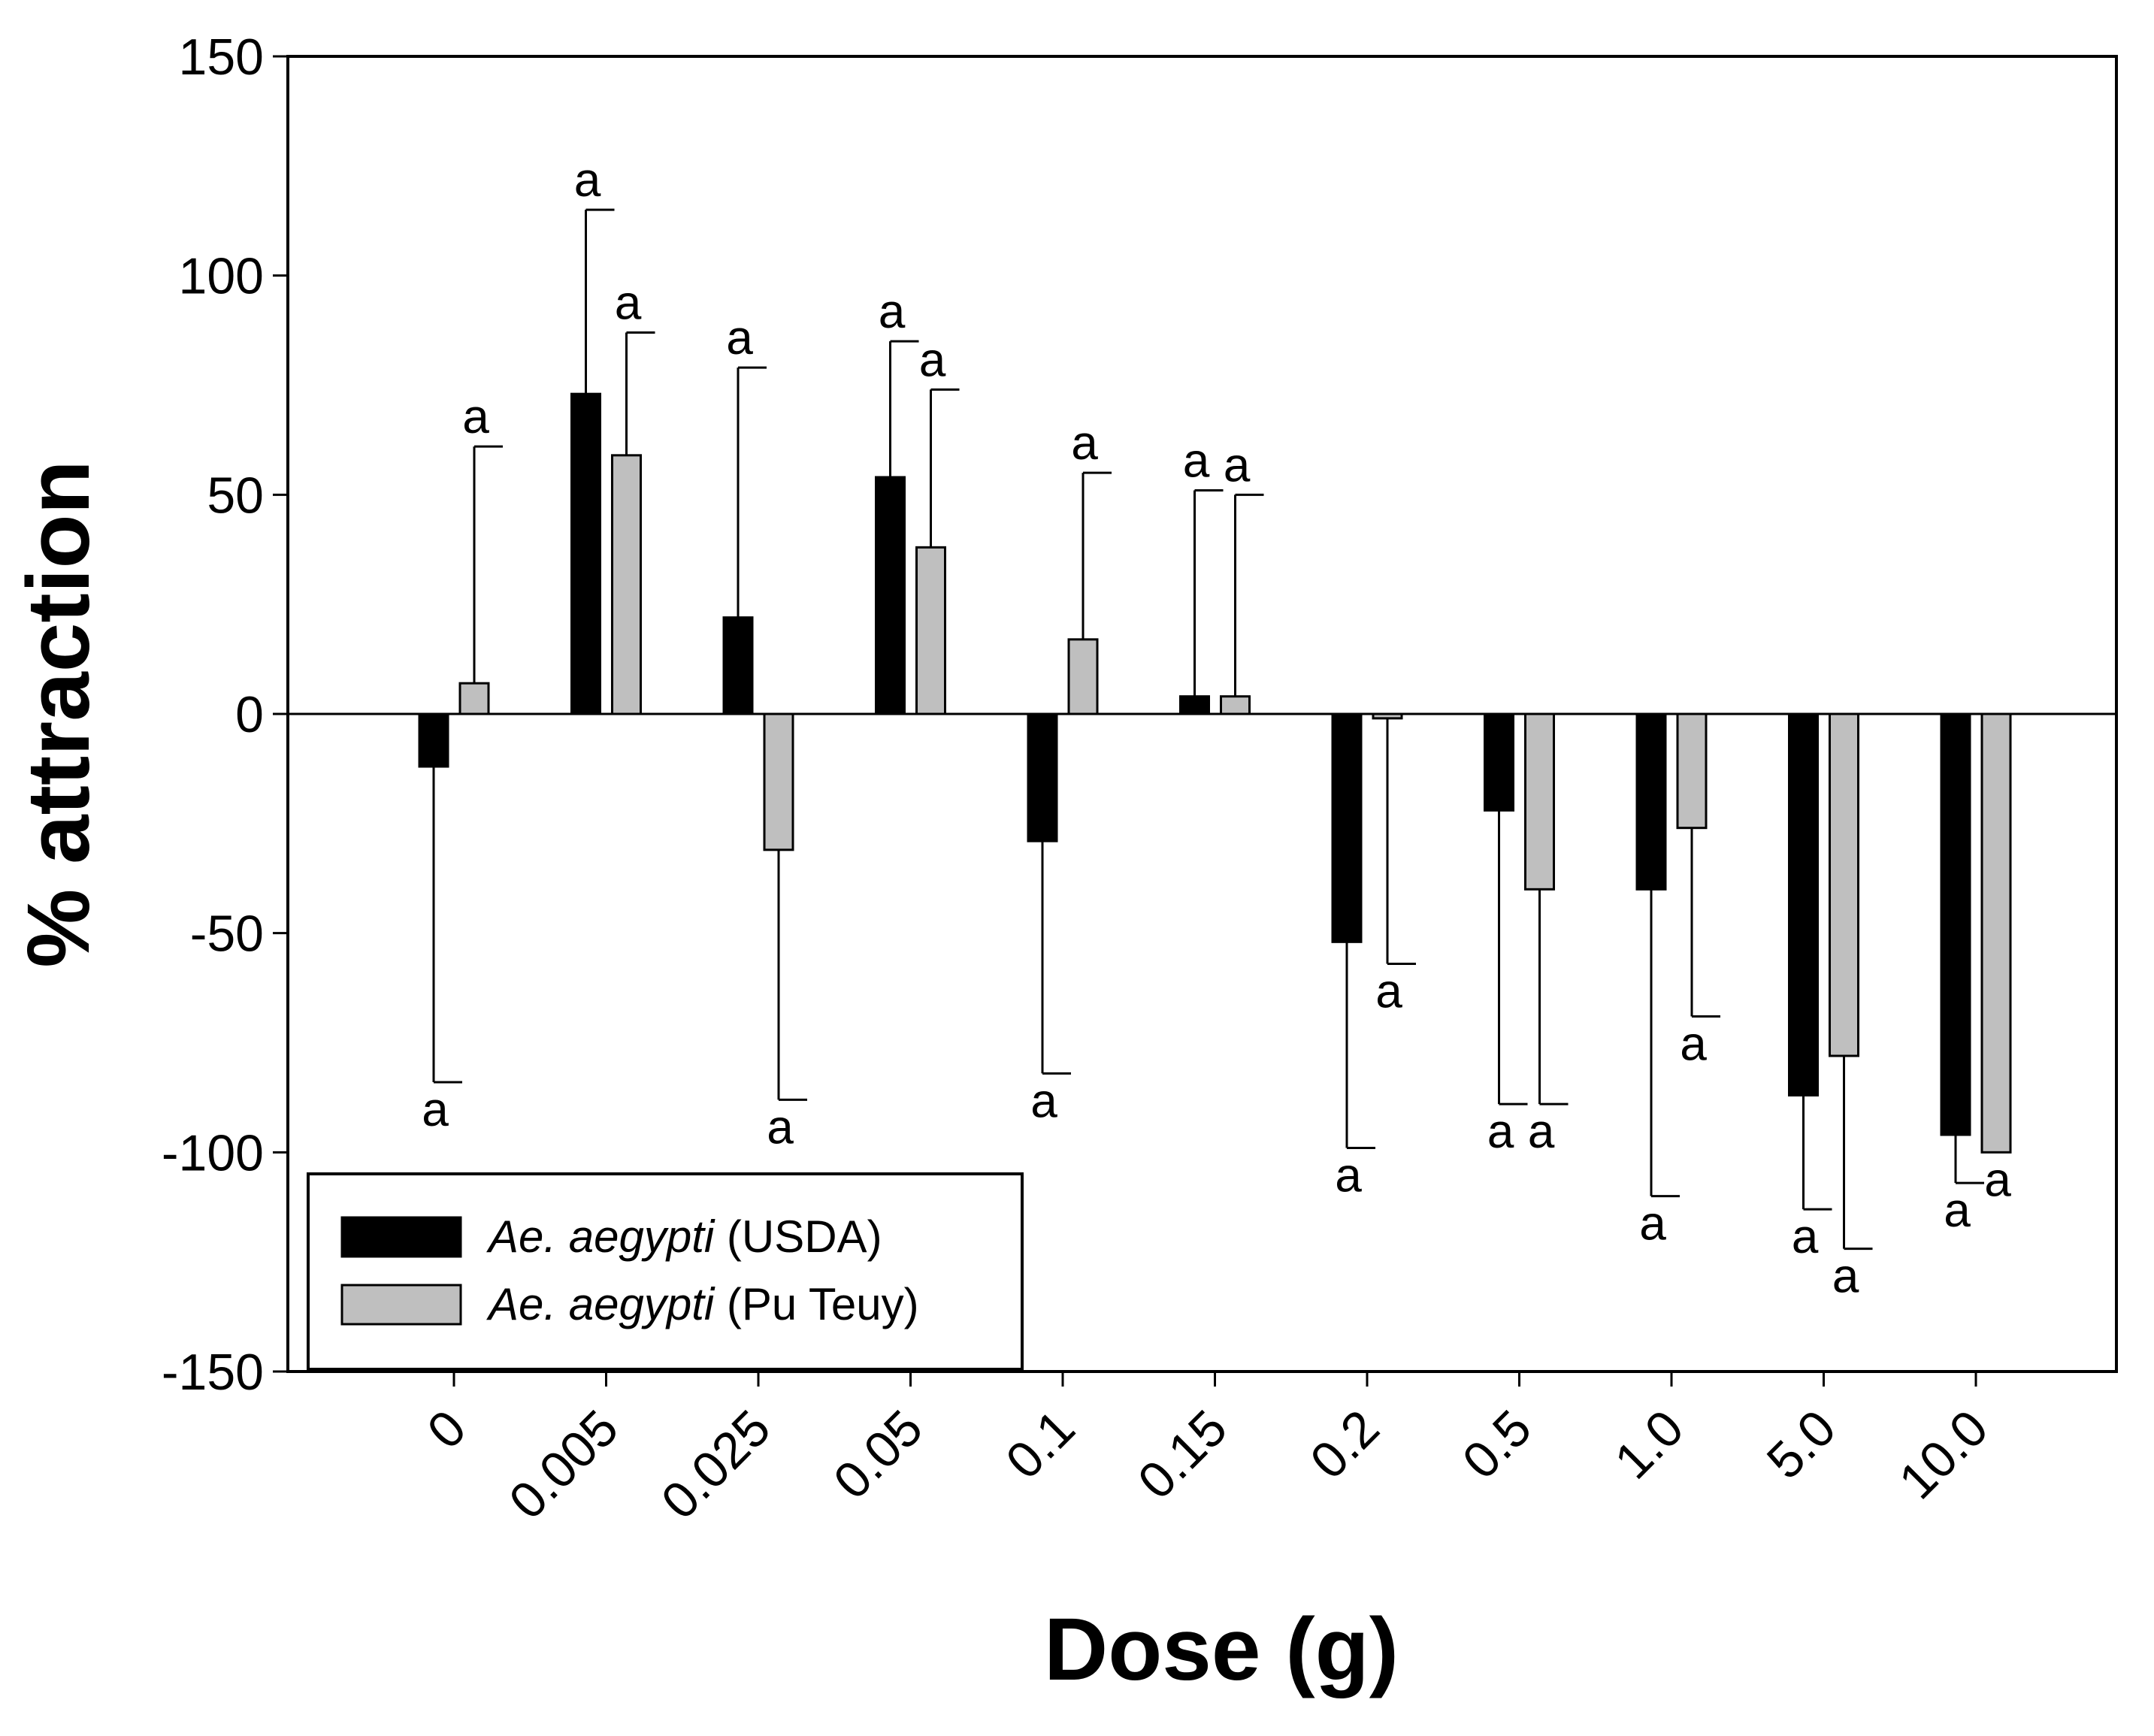  What do you see at coordinates (58, 713) in the screenshot?
I see `y-axis-title: % attraction` at bounding box center [58, 713].